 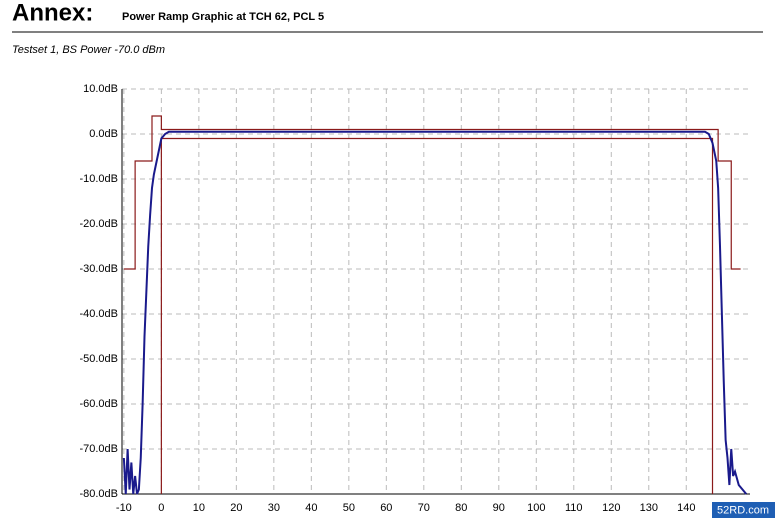 I want to click on watermark: 52RD.com, so click(x=743, y=510).